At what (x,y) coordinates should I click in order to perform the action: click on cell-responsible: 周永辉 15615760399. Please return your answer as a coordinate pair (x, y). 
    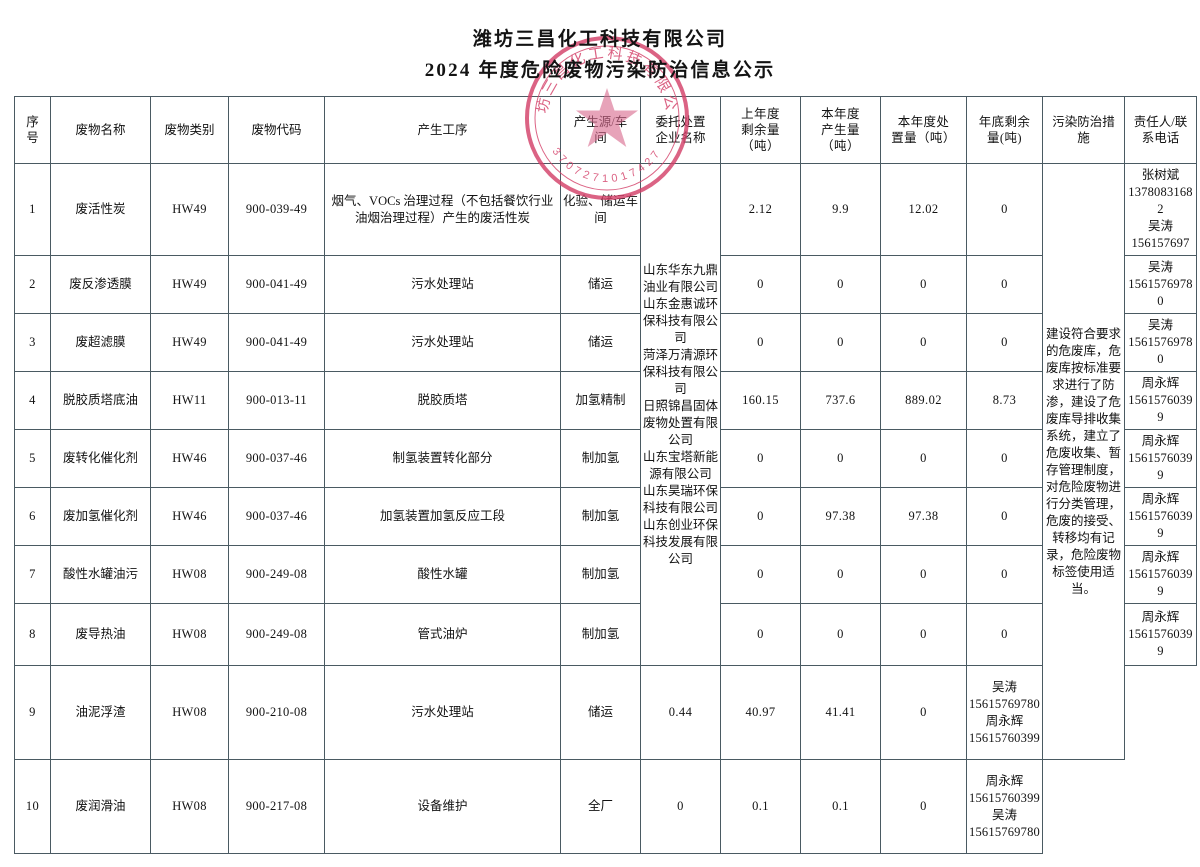
    Looking at the image, I should click on (1160, 400).